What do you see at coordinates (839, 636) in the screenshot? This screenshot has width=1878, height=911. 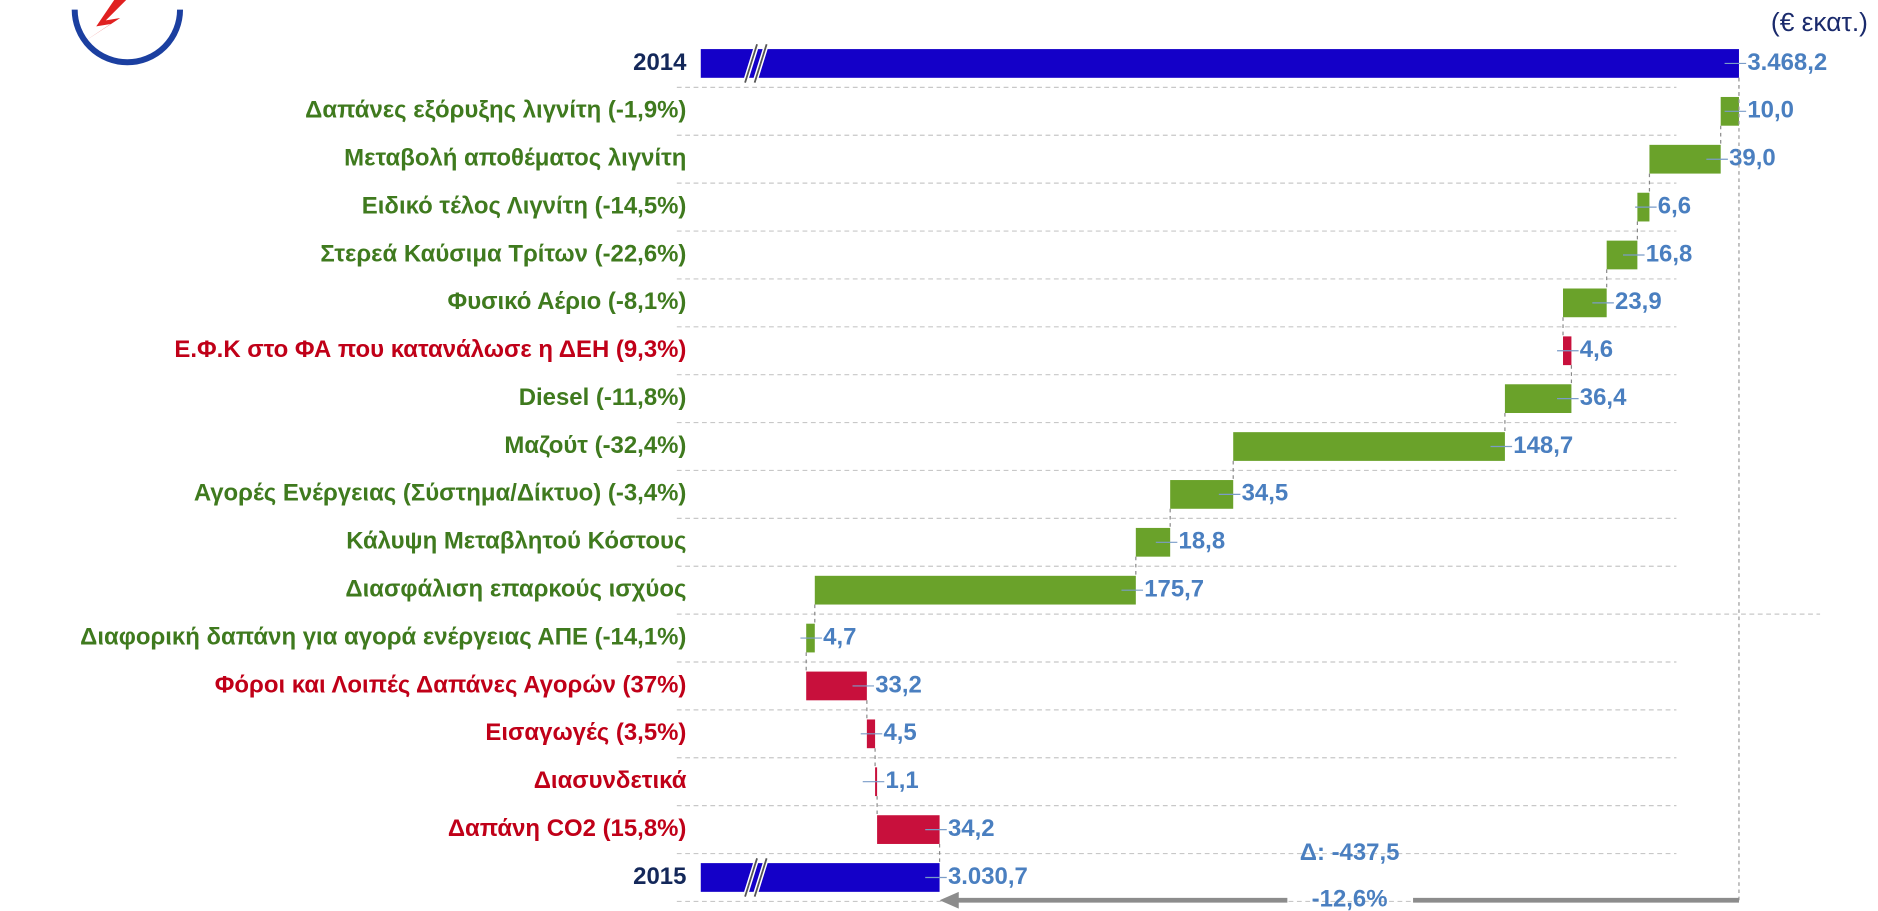 I see `value-label: 4,7` at bounding box center [839, 636].